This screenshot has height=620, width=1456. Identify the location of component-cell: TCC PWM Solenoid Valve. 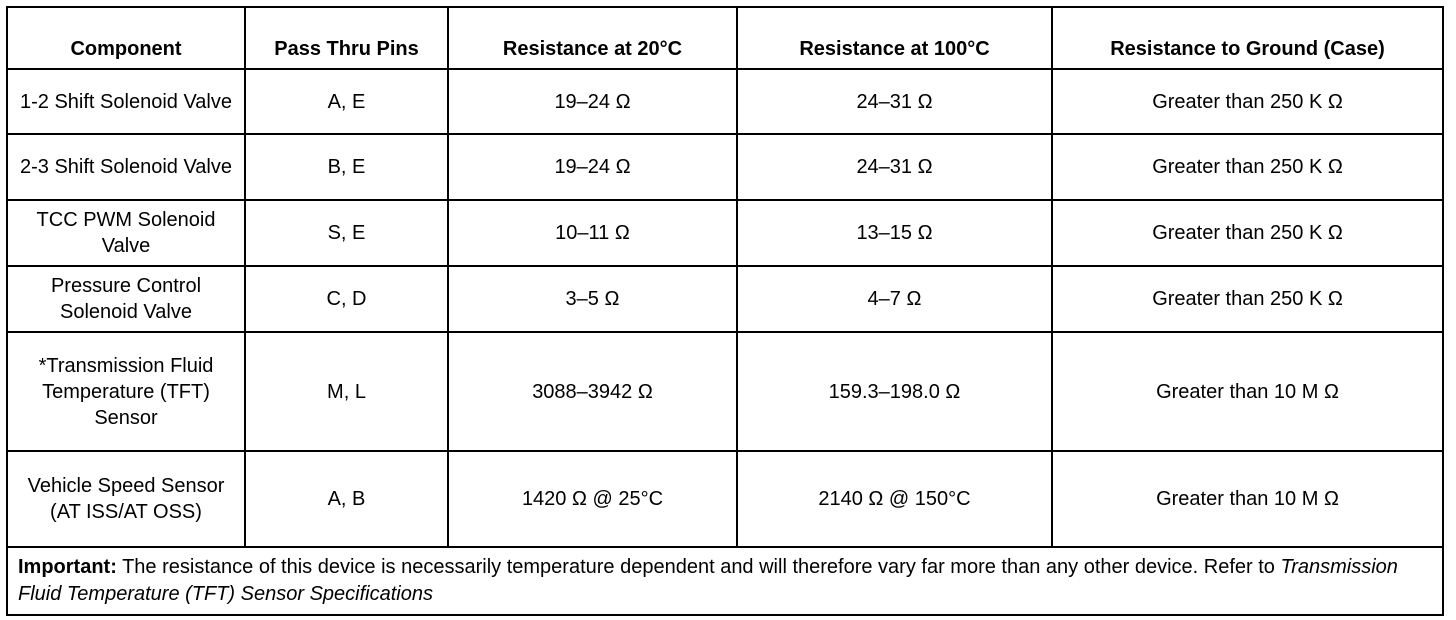
(126, 233).